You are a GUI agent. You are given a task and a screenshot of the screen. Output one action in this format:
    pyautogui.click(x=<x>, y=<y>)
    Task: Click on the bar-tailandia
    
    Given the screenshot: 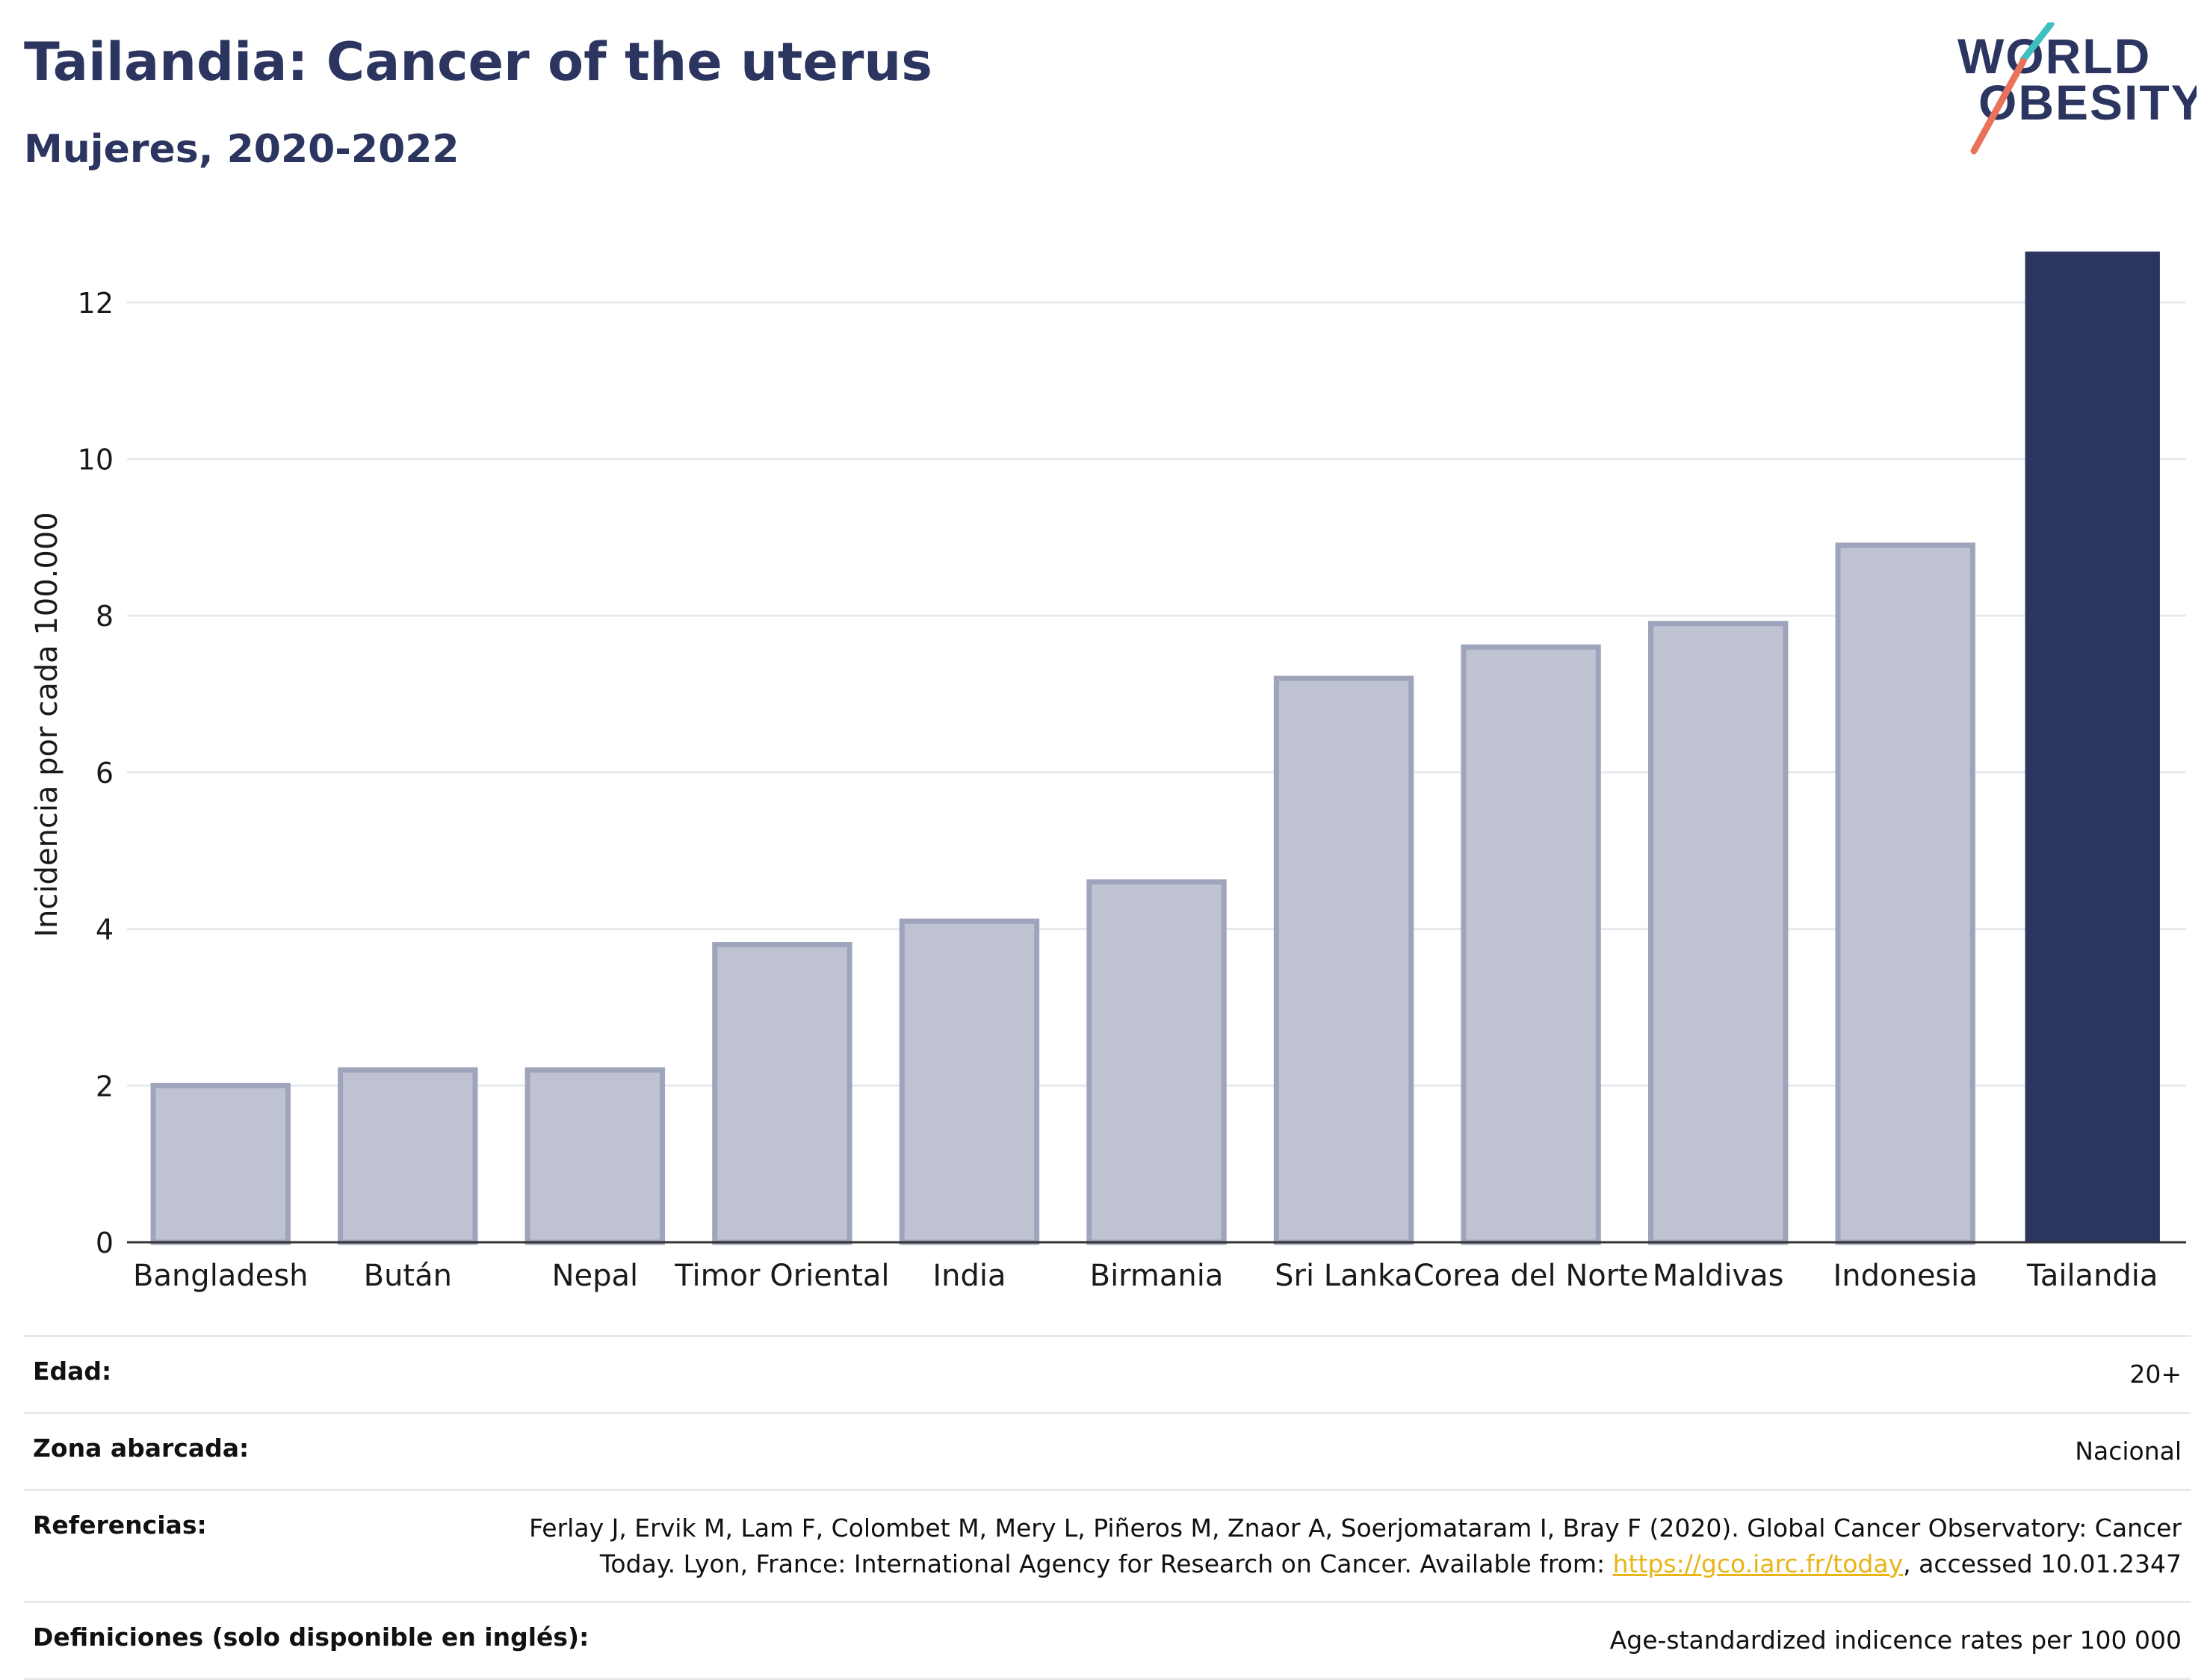 What is the action you would take?
    pyautogui.click(x=2092, y=746)
    